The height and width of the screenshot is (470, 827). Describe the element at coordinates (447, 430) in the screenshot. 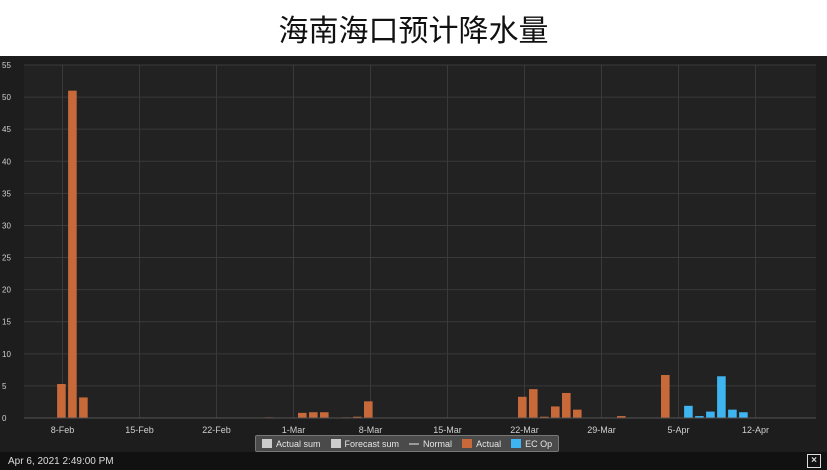

I see `x-tick-label: 15-Mar` at that location.